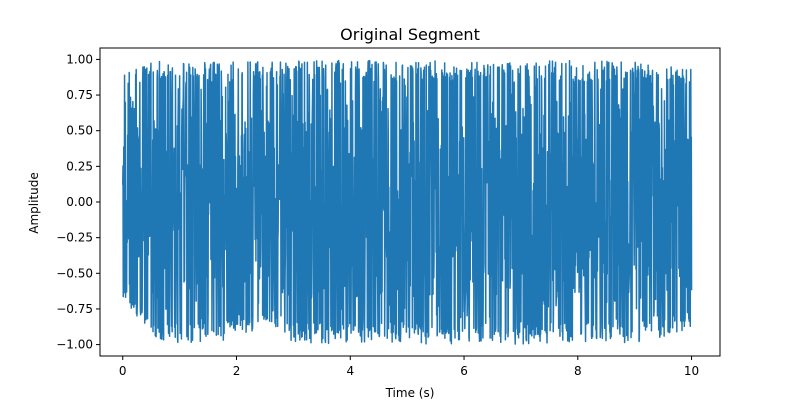  I want to click on y-tick-label: −0.50, so click(74, 273).